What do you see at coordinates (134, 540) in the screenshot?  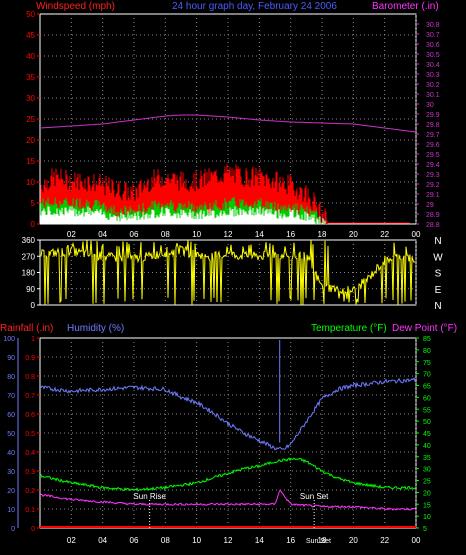 I see `x-tick-label: 06` at bounding box center [134, 540].